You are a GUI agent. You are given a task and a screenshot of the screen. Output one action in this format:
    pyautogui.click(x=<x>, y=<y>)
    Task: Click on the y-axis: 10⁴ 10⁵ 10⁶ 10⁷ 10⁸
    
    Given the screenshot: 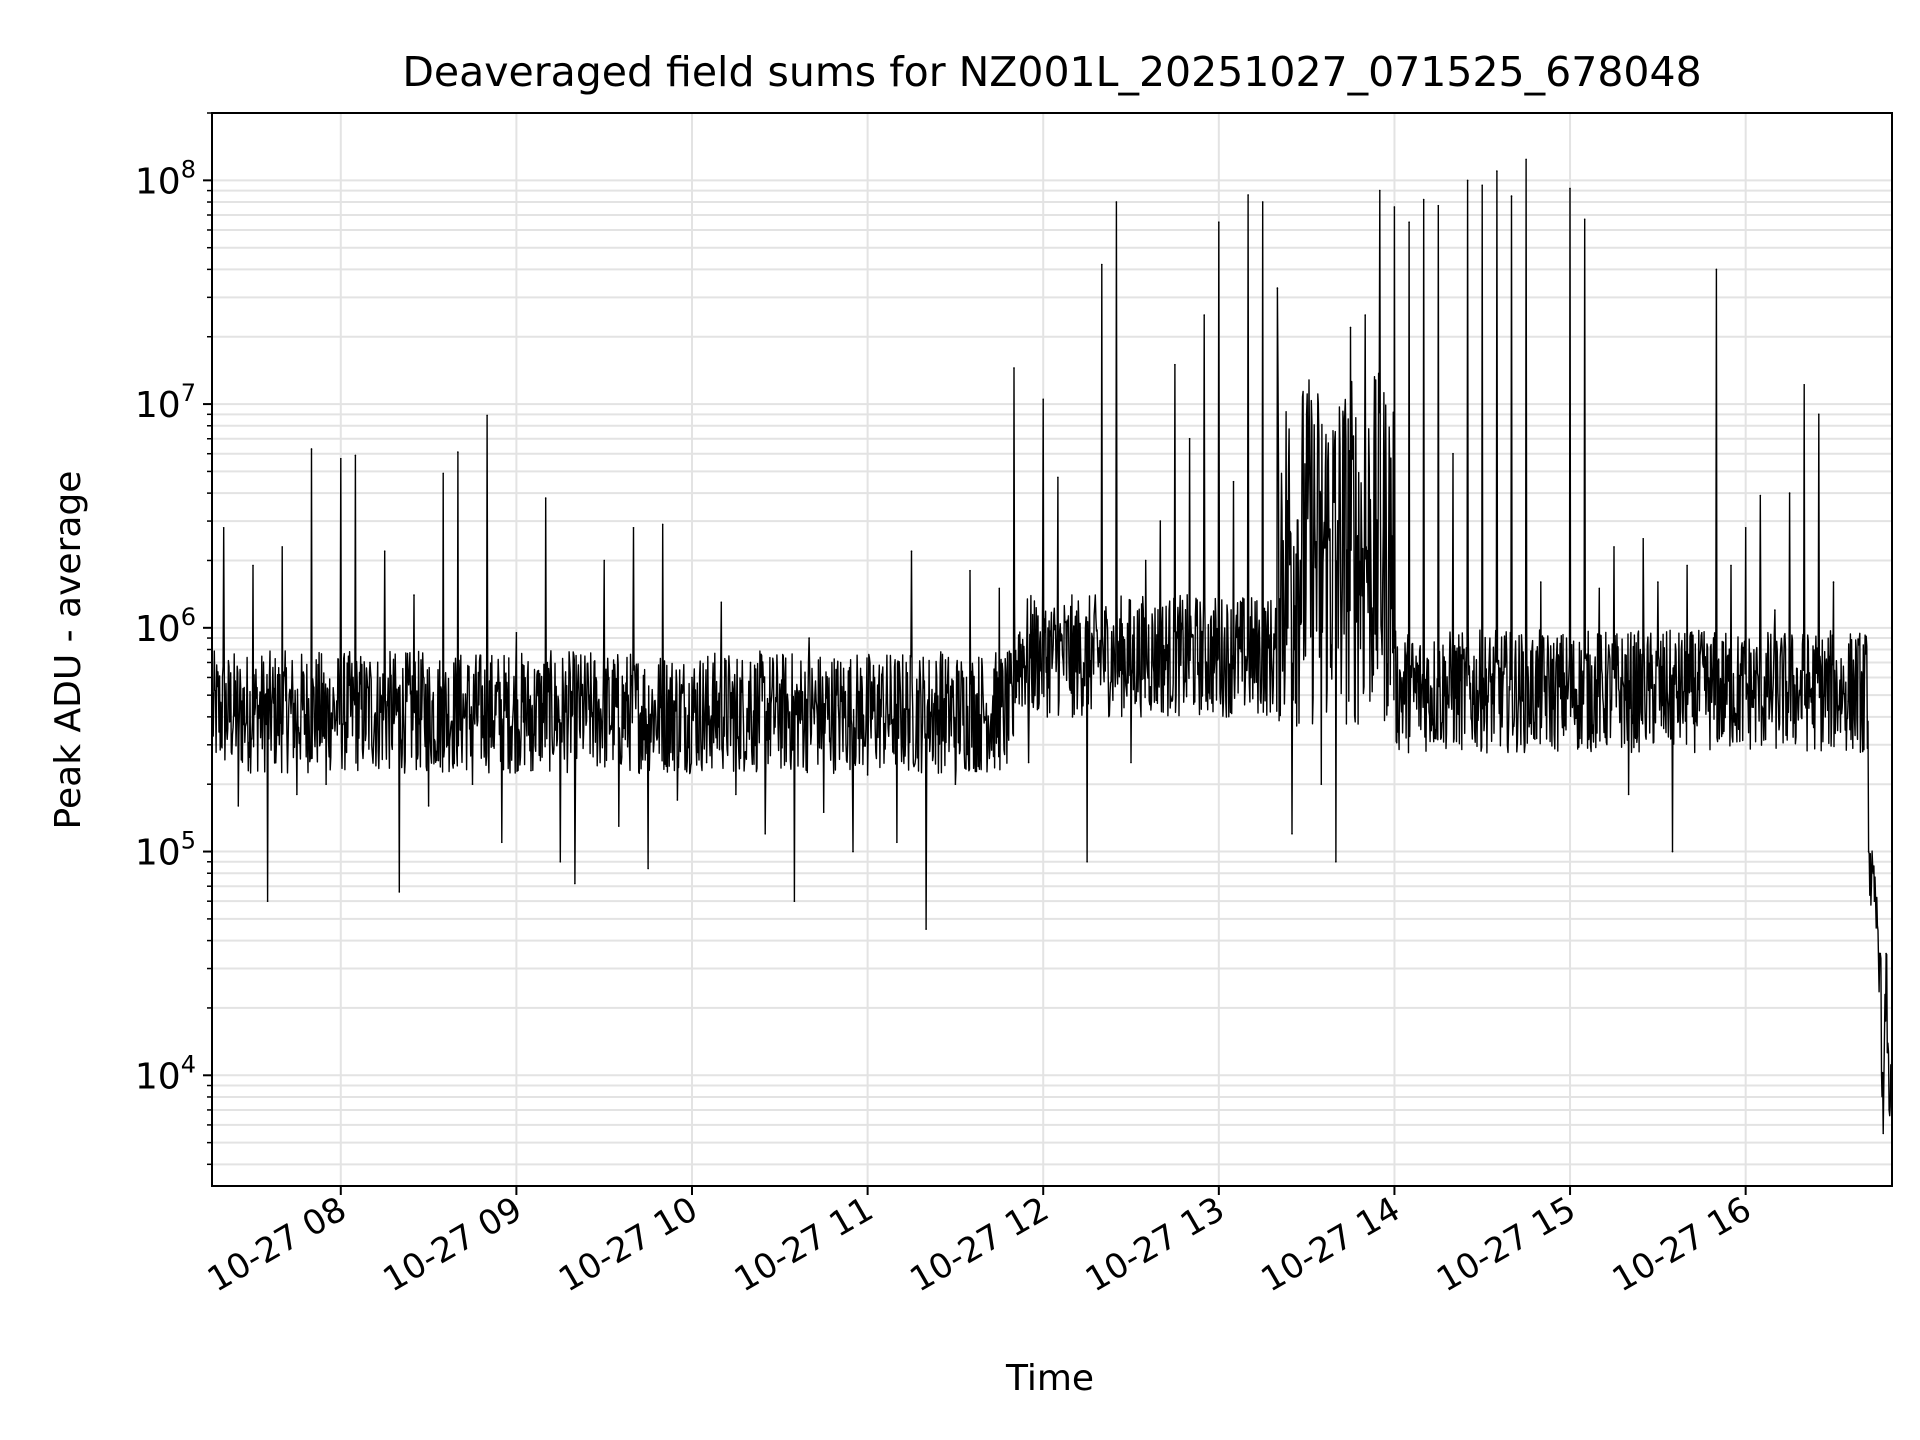 What is the action you would take?
    pyautogui.click(x=173, y=639)
    